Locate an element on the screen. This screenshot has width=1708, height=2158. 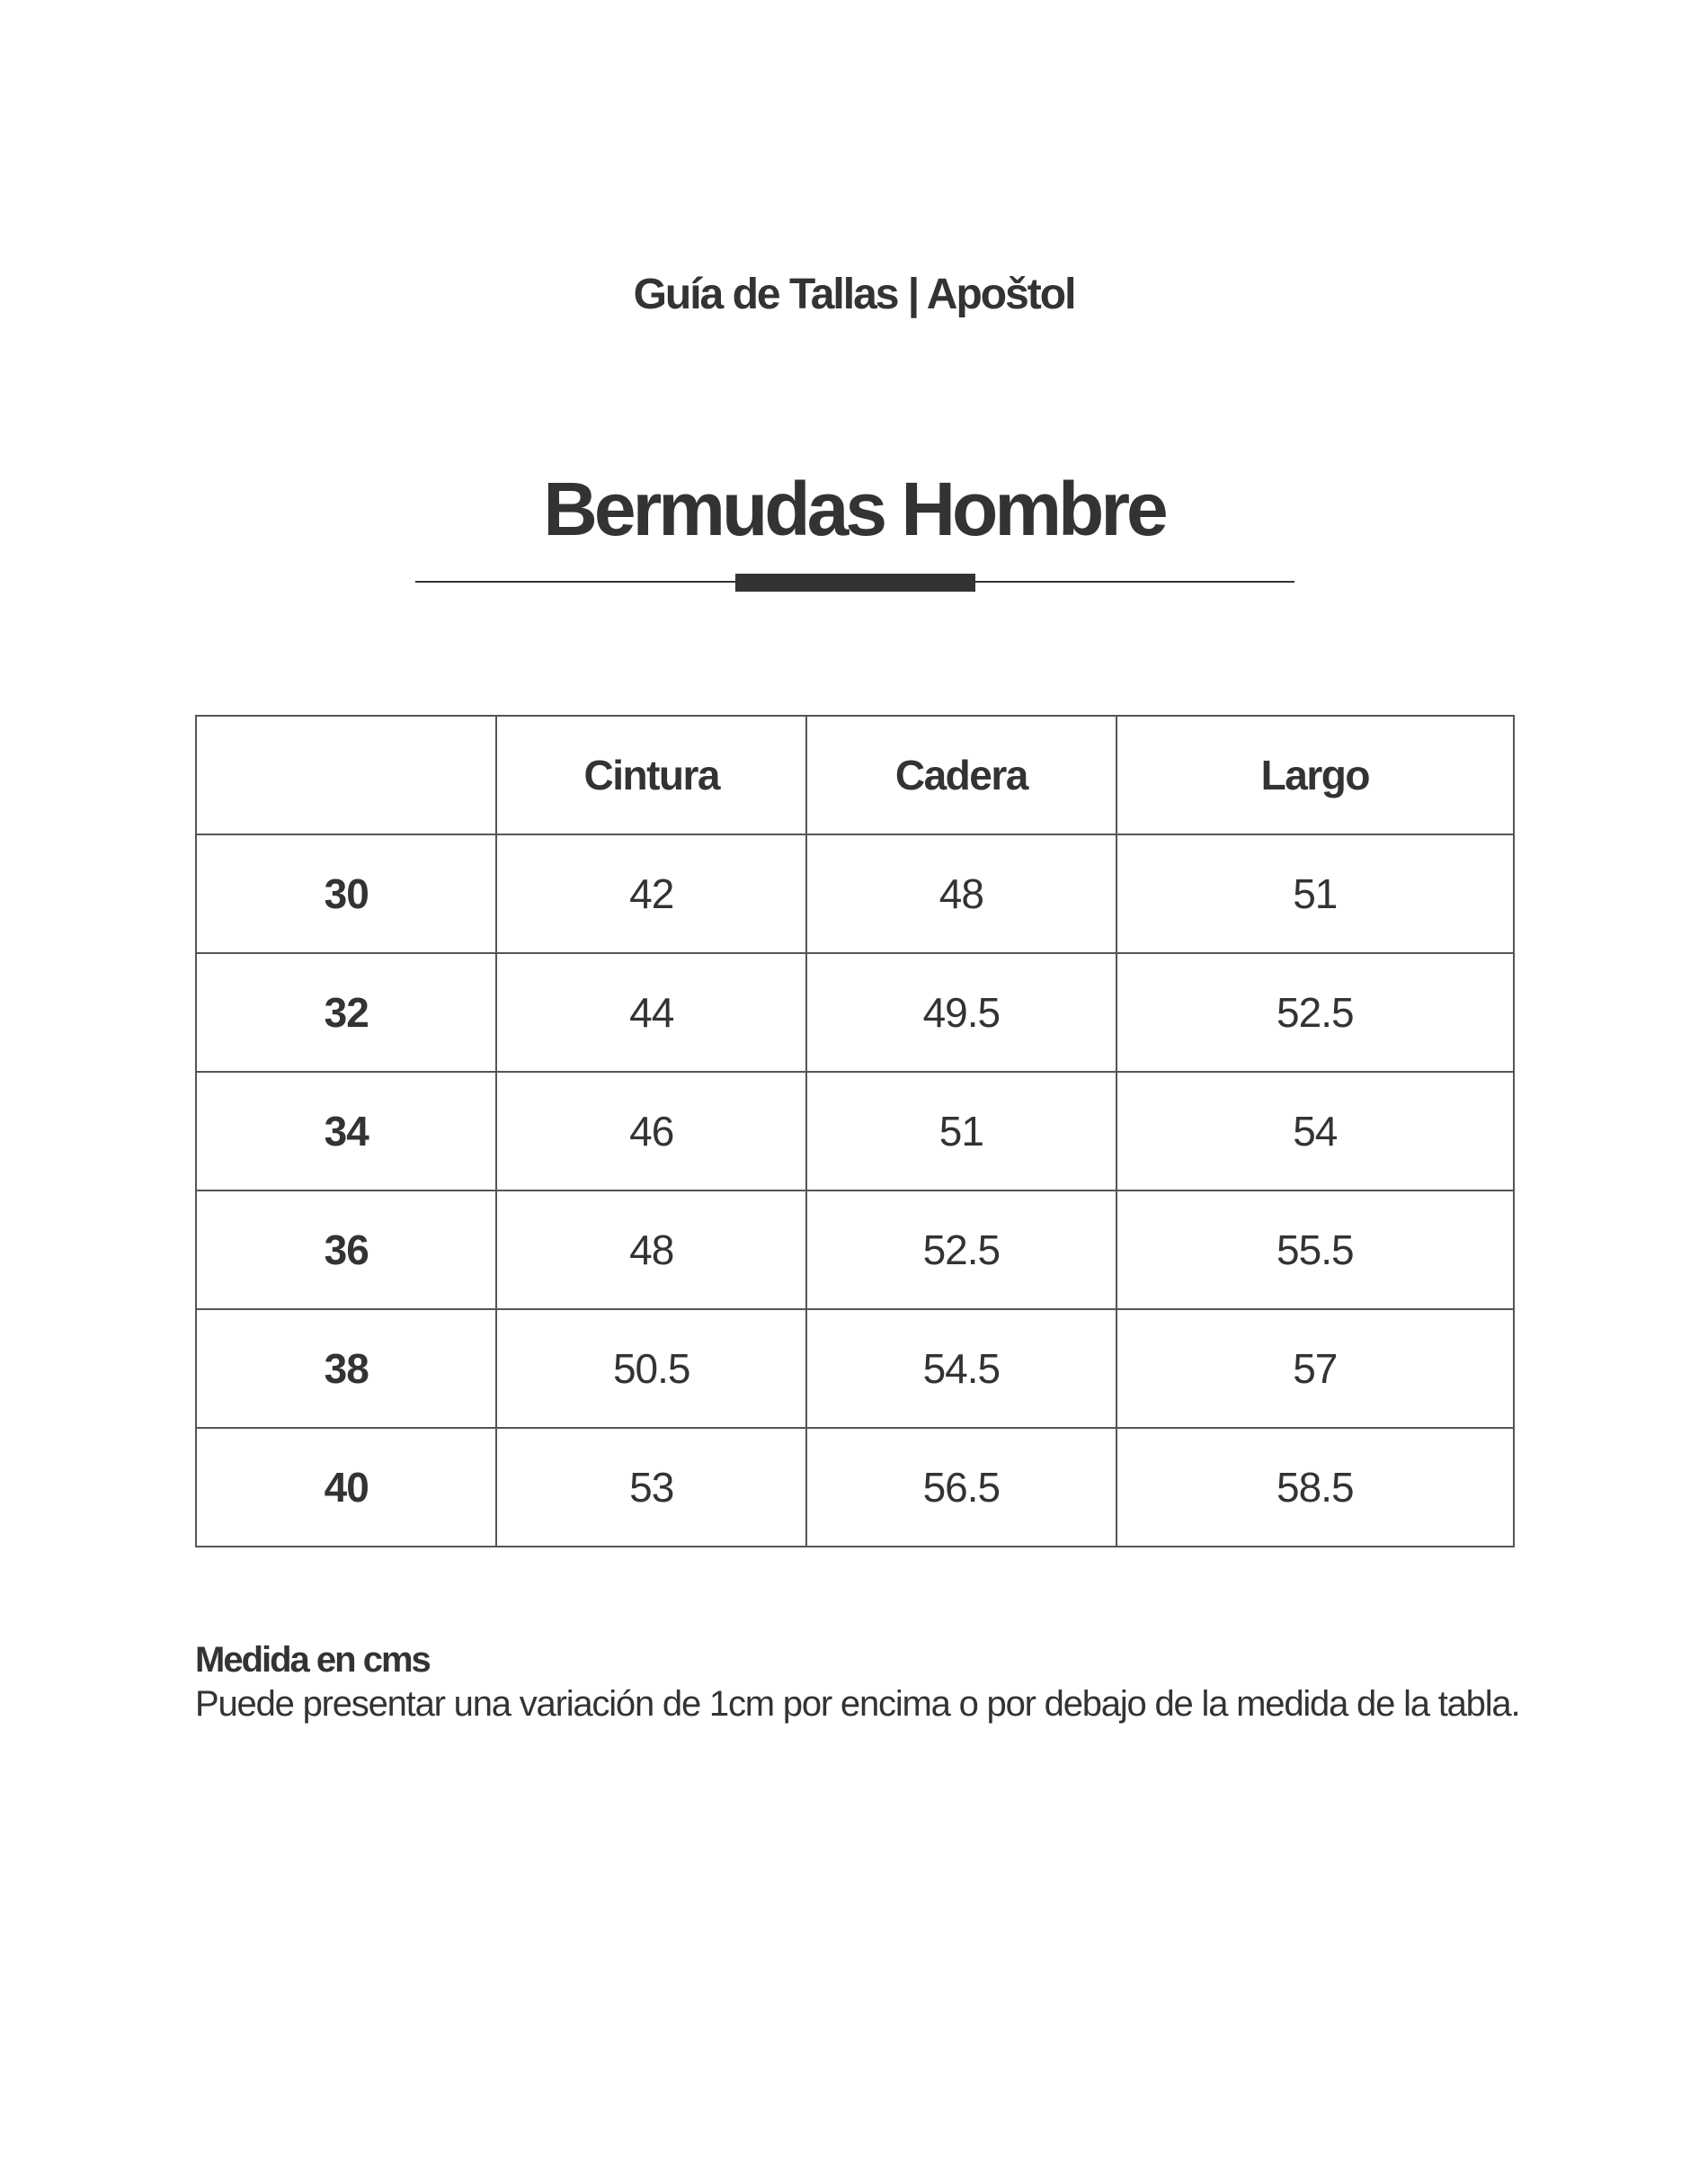
measure-cell: 44 is located at coordinates (651, 1012).